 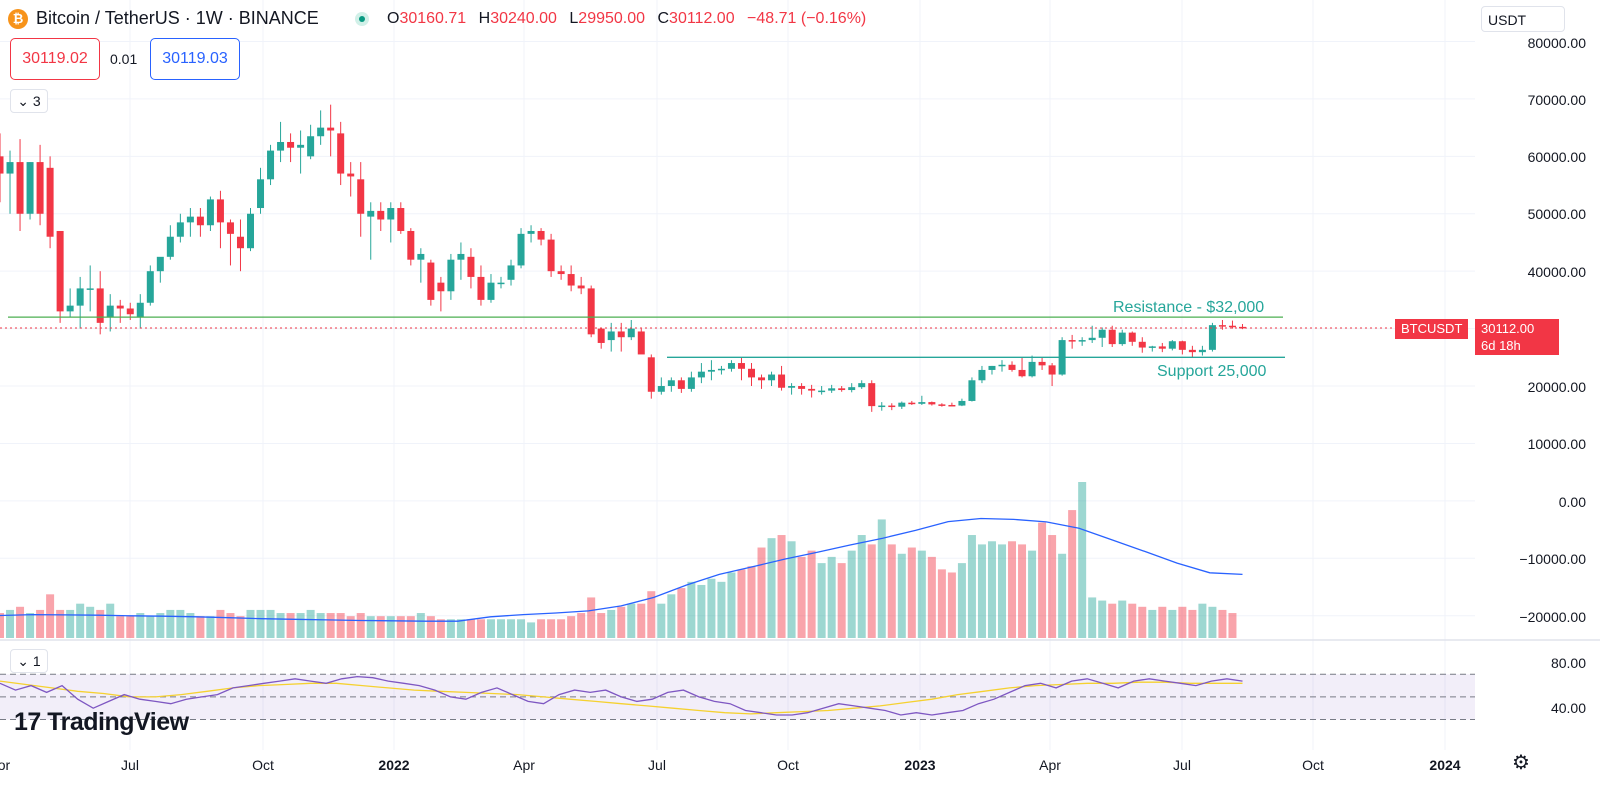 I want to click on sell-button: 30119.02, so click(x=55, y=59).